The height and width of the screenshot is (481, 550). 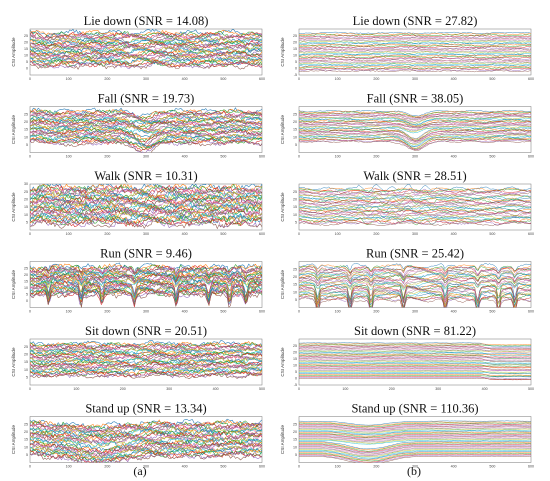 I want to click on chart-title: Stand up (SNR = 13.34), so click(x=145, y=409).